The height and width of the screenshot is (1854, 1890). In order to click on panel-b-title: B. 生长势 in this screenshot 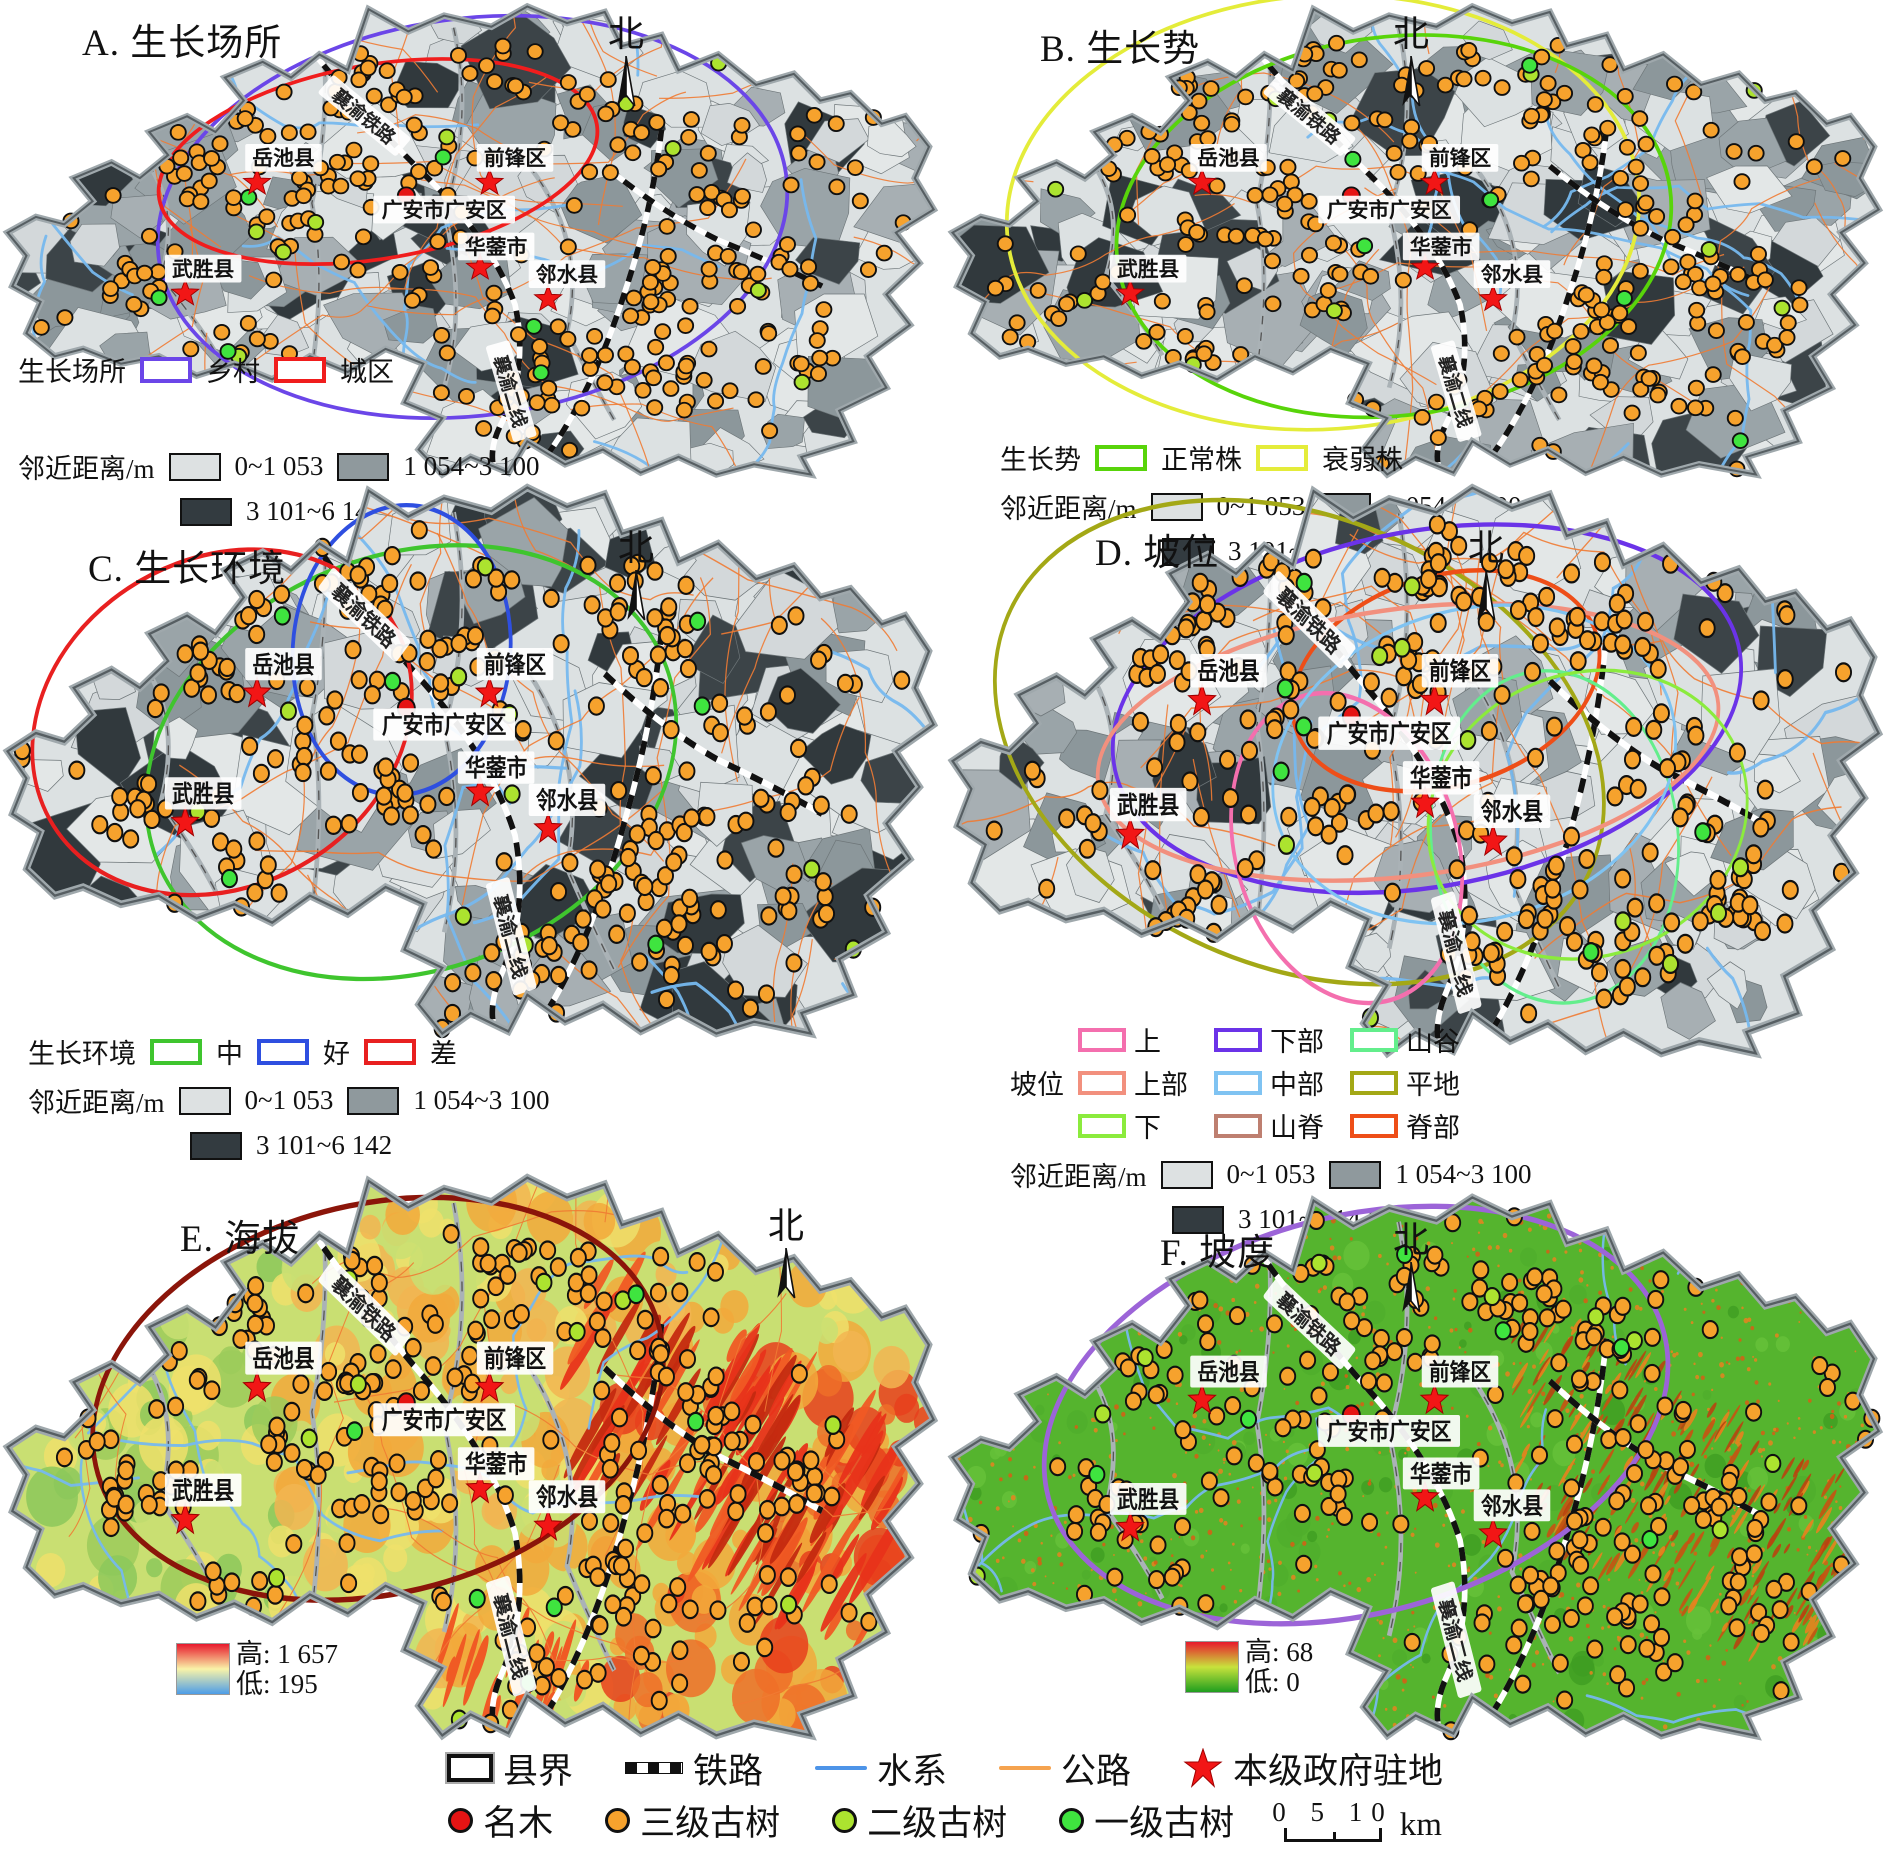, I will do `click(1120, 49)`.